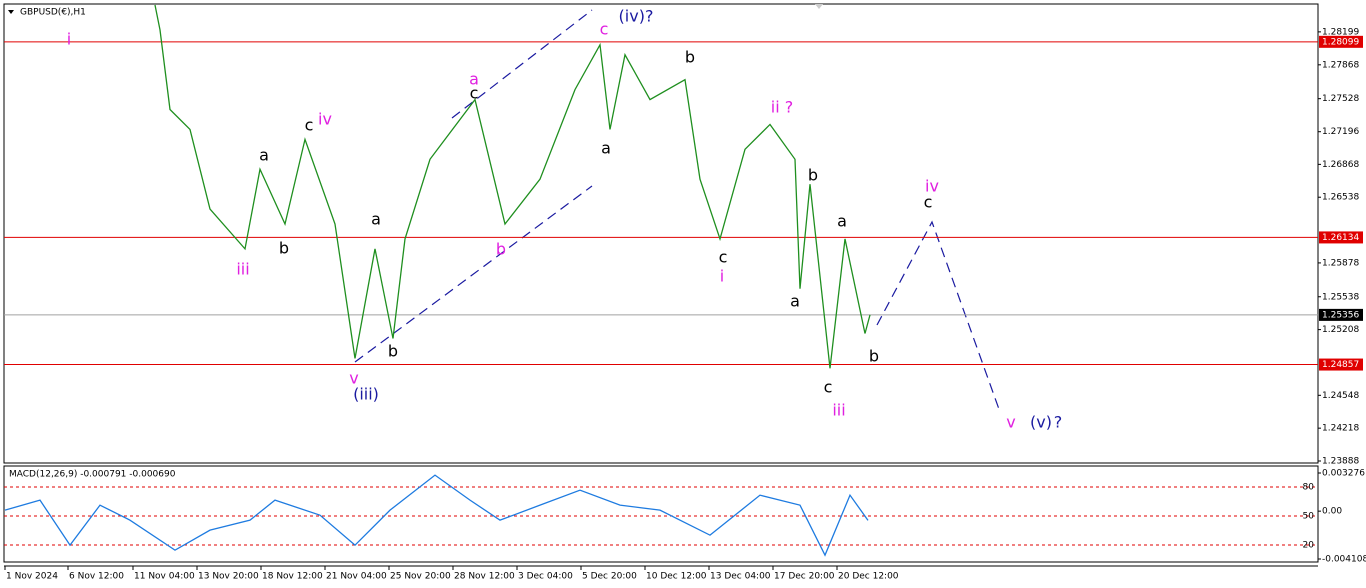 This screenshot has height=588, width=1366. What do you see at coordinates (420, 577) in the screenshot?
I see `x-tick-label: 25 Nov 20:00` at bounding box center [420, 577].